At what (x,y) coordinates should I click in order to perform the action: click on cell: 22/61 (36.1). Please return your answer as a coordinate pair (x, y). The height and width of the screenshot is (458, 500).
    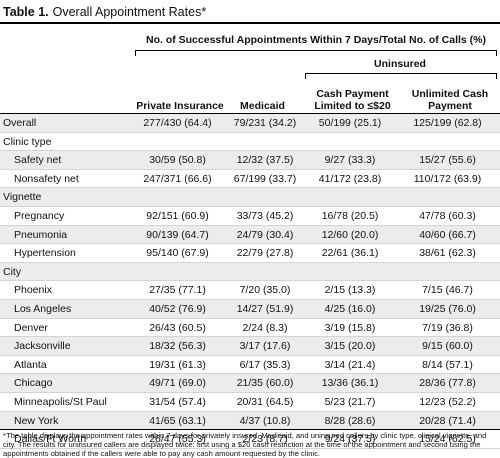
    Looking at the image, I should click on (350, 253).